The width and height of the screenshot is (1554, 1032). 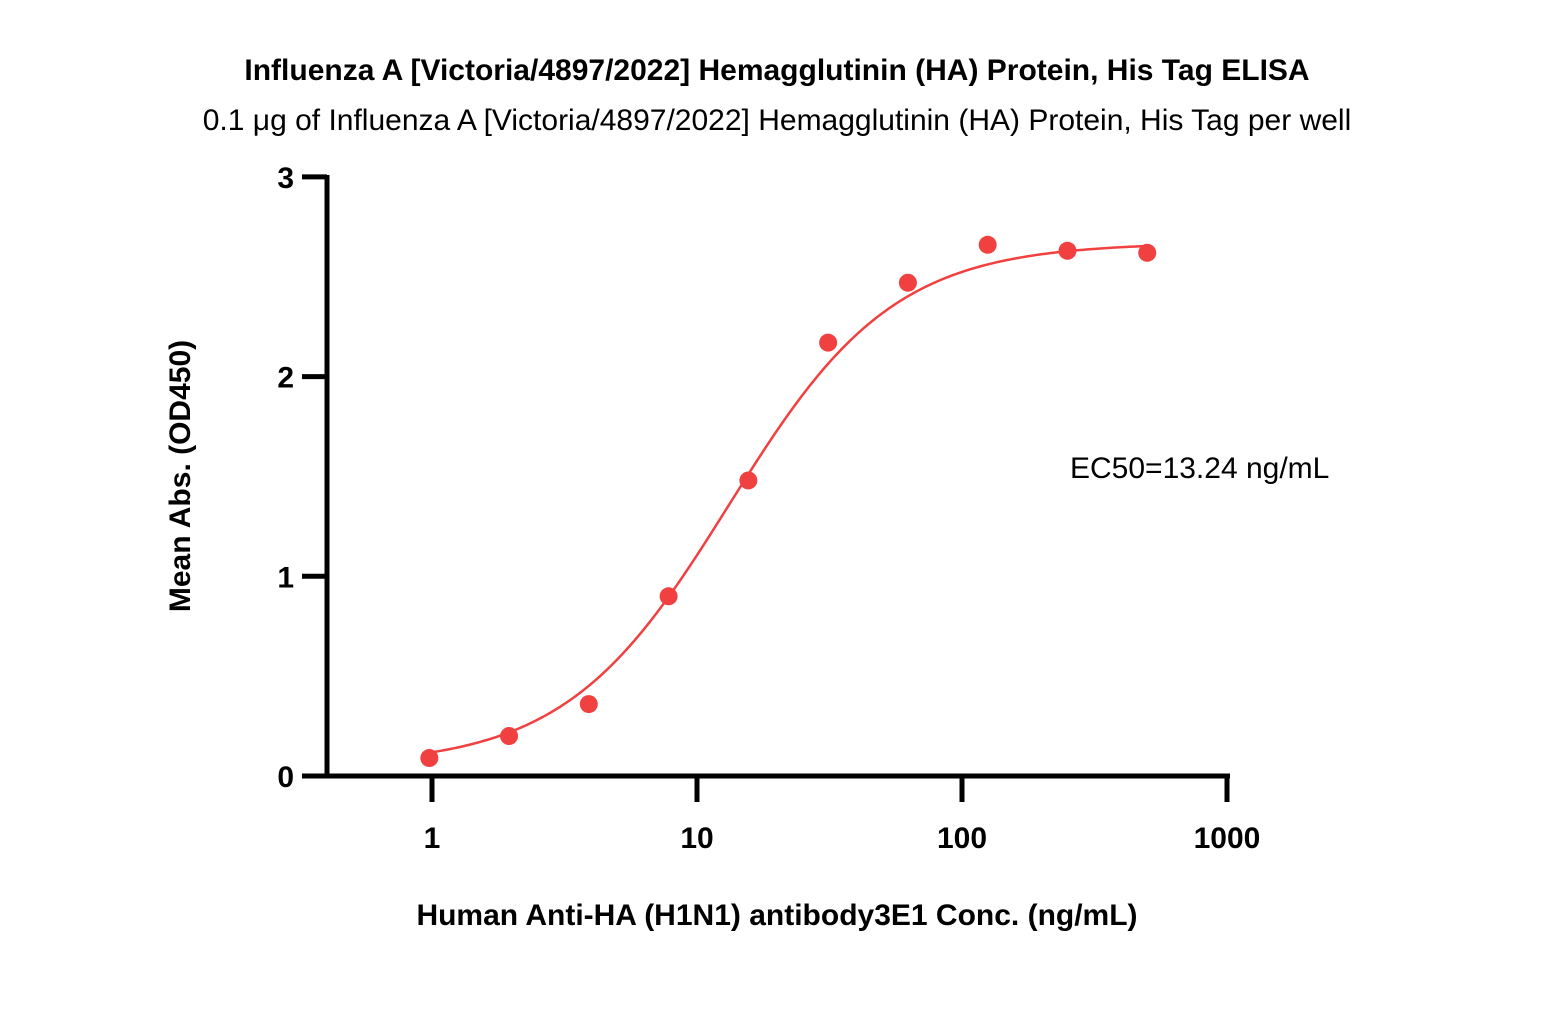 I want to click on x-tick-label: 10, so click(x=696, y=838).